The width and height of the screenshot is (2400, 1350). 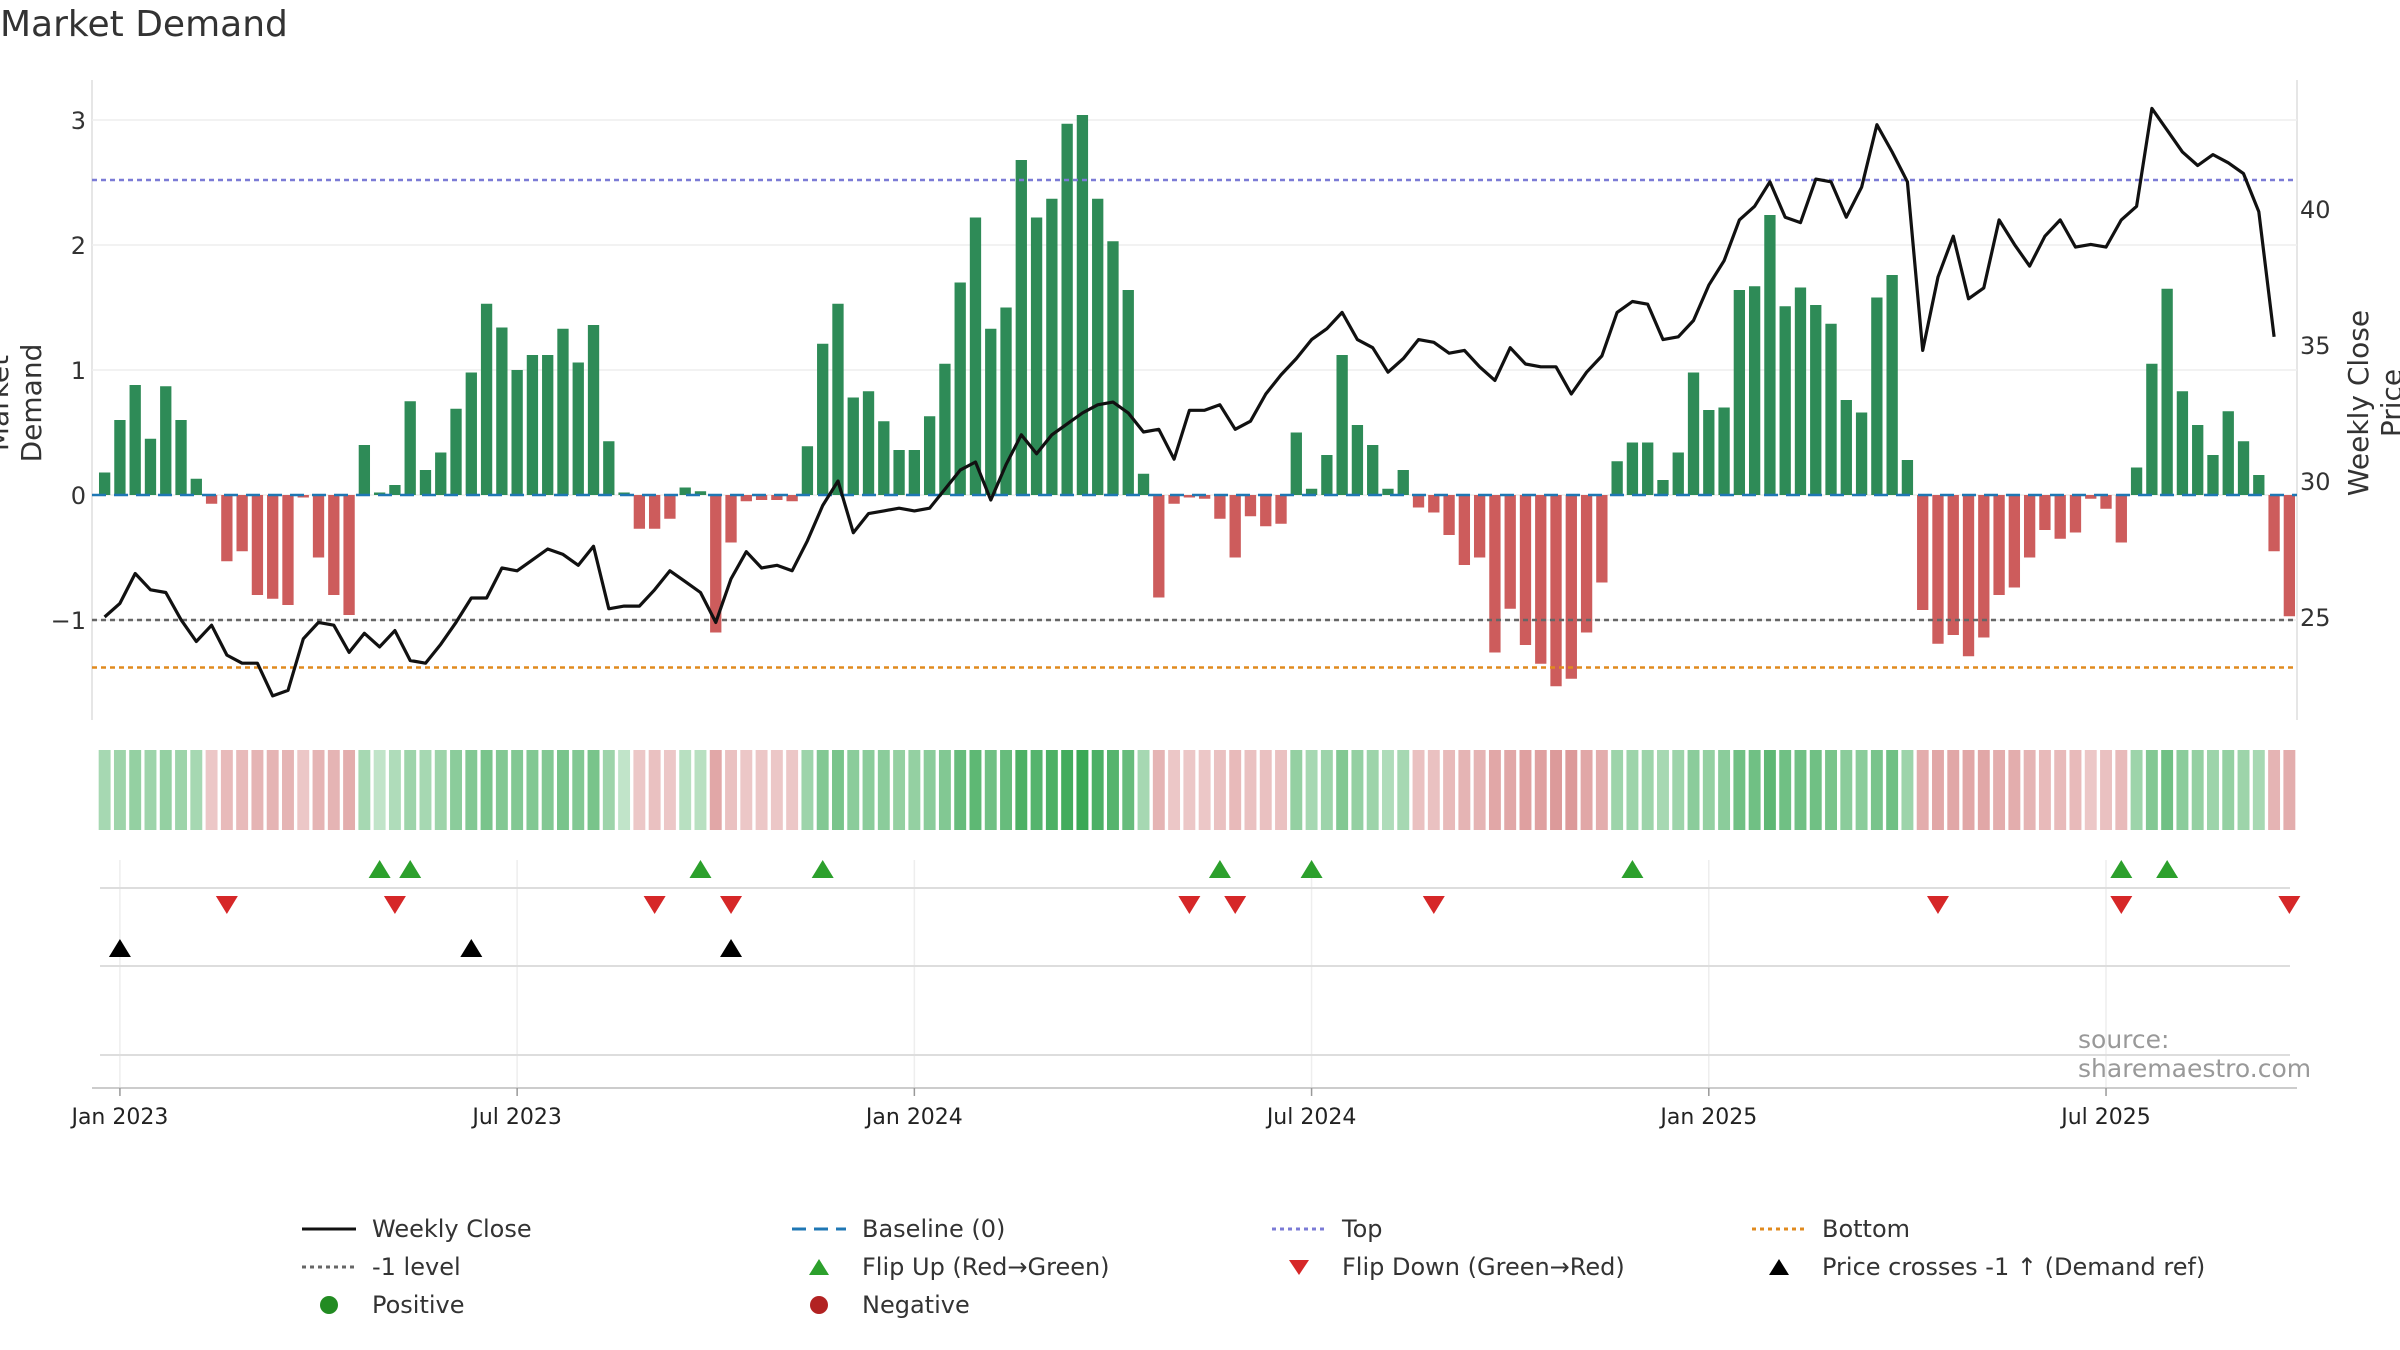 I want to click on legend-label: Flip Down (Green→Red), so click(x=1483, y=1267).